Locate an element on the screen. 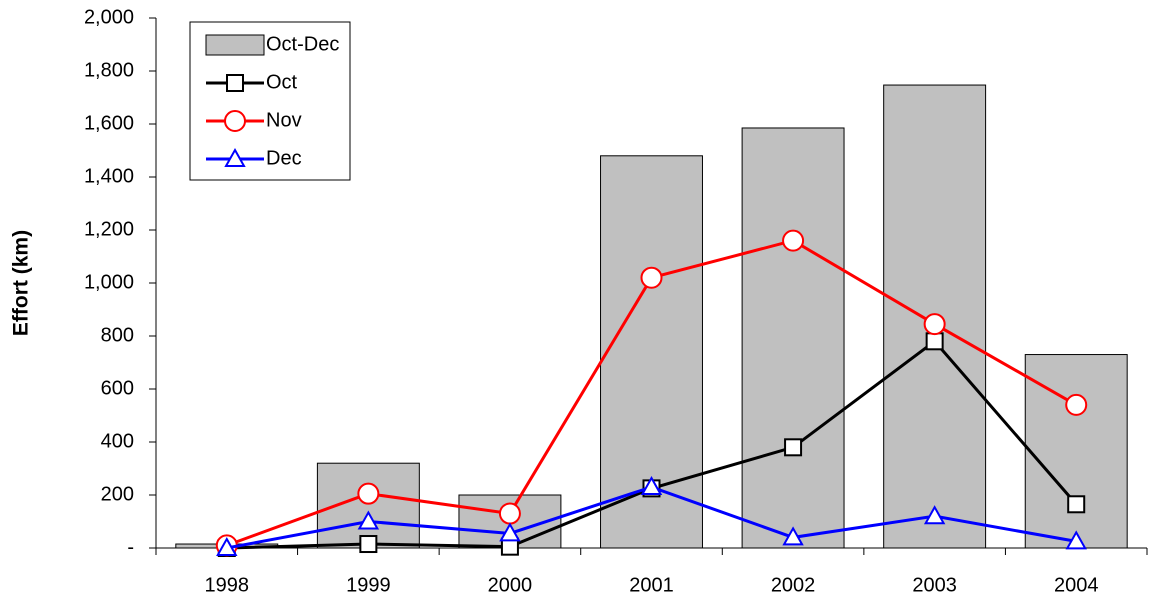 Image resolution: width=1149 pixels, height=603 pixels. y-tick-label: 2,000 is located at coordinates (109, 17).